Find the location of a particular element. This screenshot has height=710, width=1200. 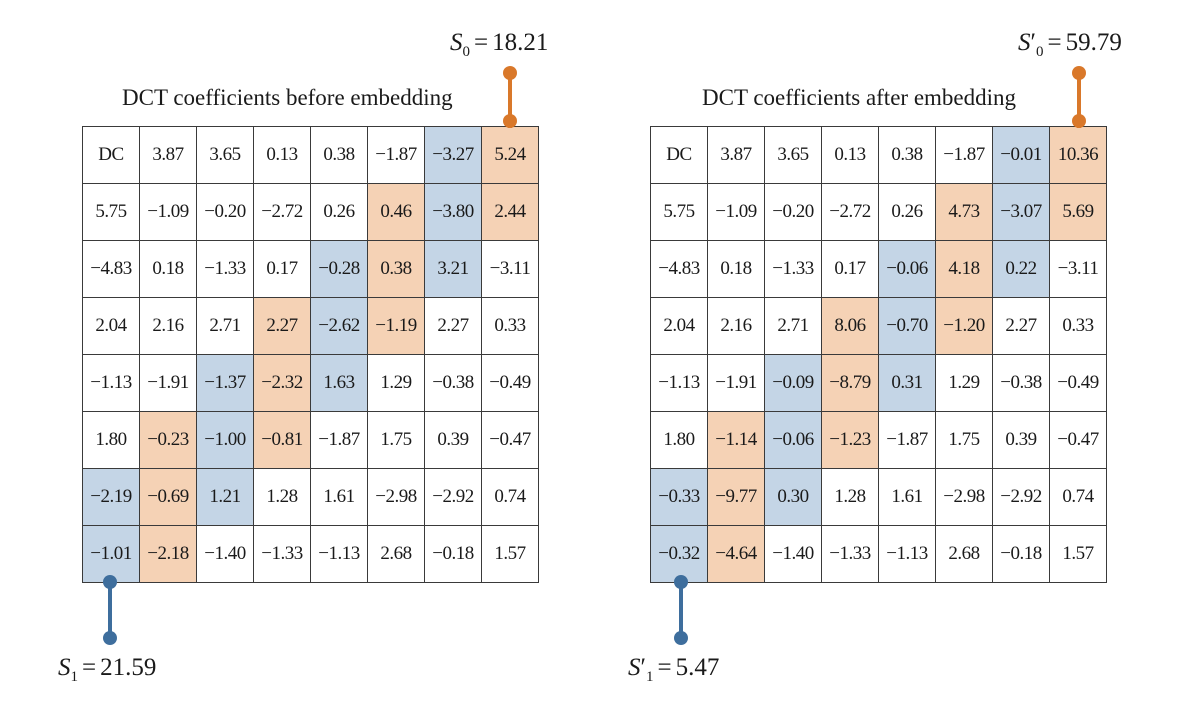

coefficient-cell: 2.44 is located at coordinates (510, 212).